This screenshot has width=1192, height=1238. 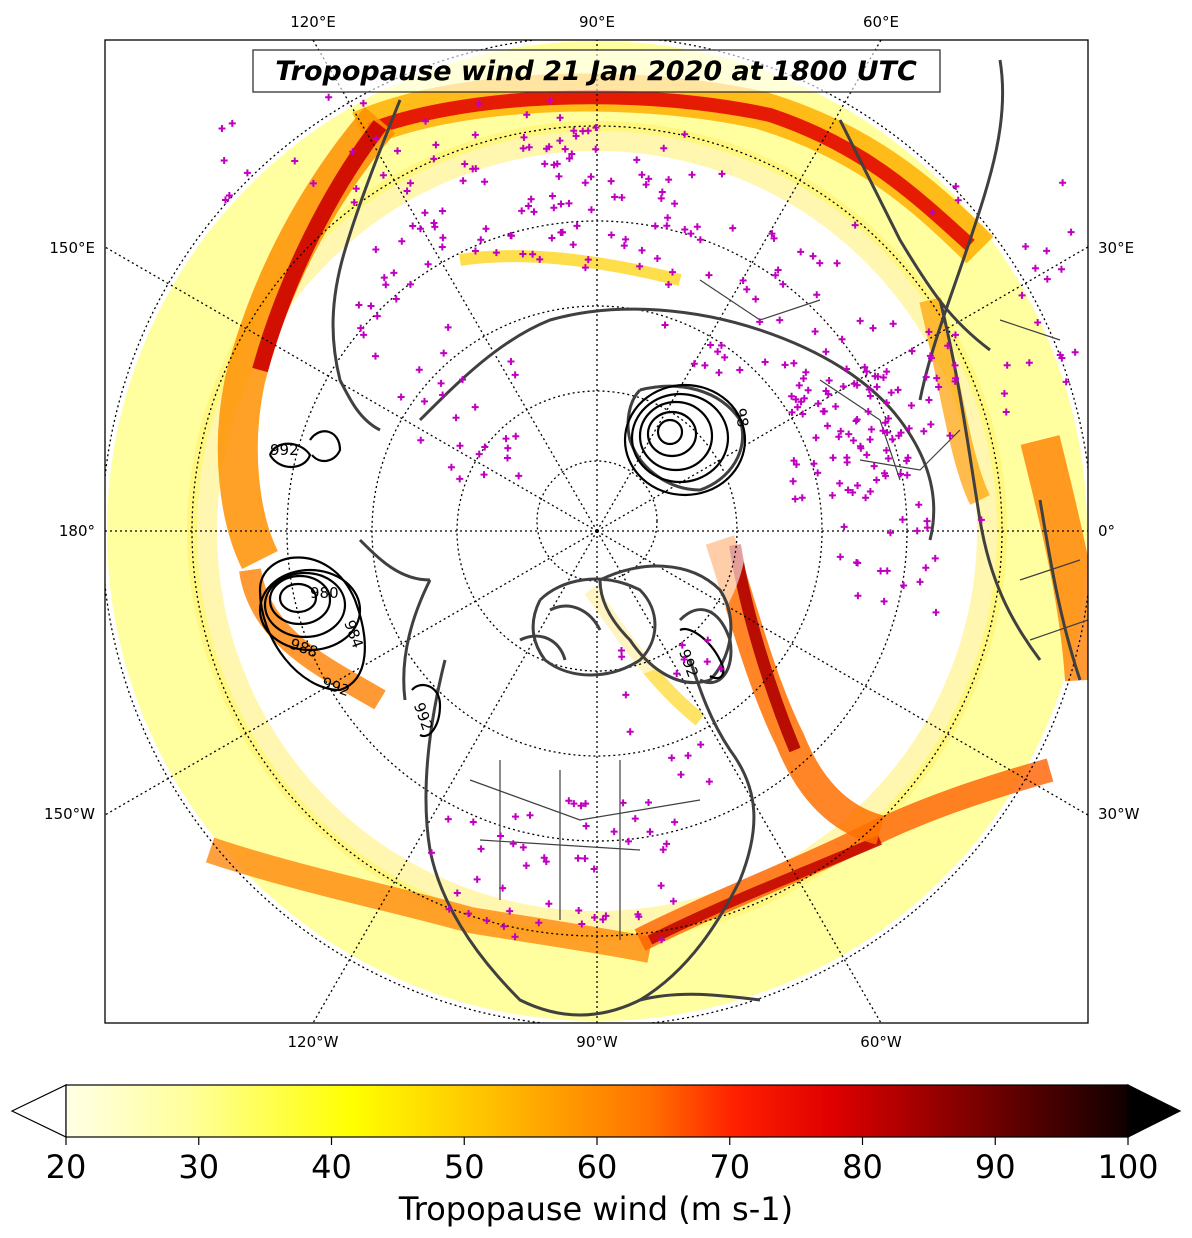 What do you see at coordinates (502, 560) in the screenshot?
I see `pressure-contours` at bounding box center [502, 560].